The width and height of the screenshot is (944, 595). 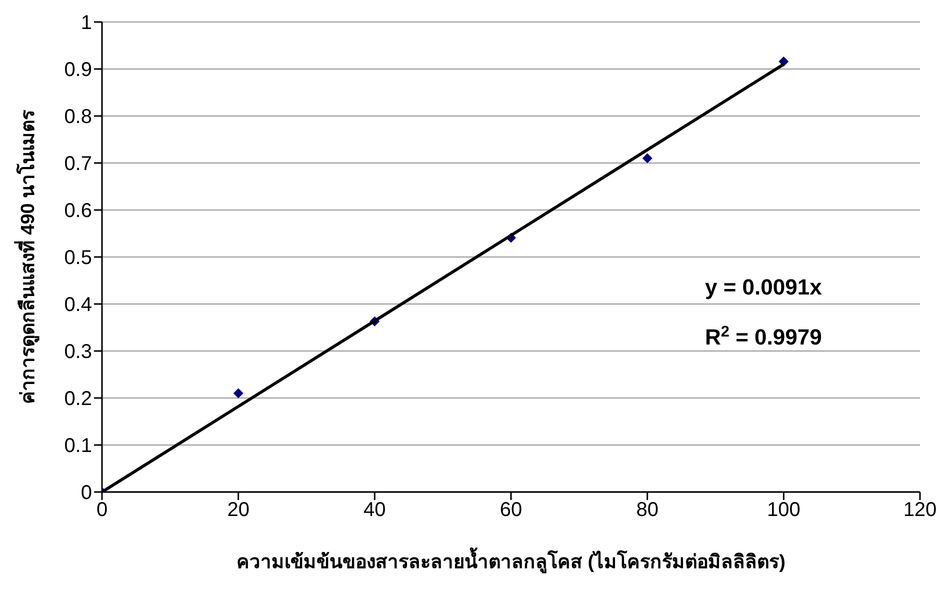 What do you see at coordinates (78, 258) in the screenshot?
I see `y-tick-label: 0.5` at bounding box center [78, 258].